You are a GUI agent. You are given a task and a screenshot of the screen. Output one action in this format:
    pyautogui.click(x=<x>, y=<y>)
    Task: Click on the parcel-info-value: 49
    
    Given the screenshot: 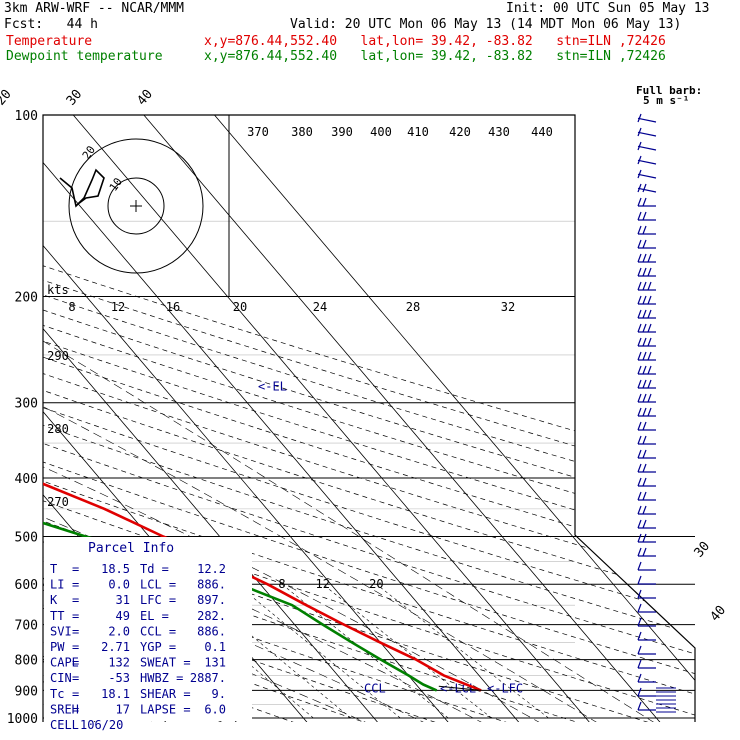 What is the action you would take?
    pyautogui.click(x=123, y=616)
    